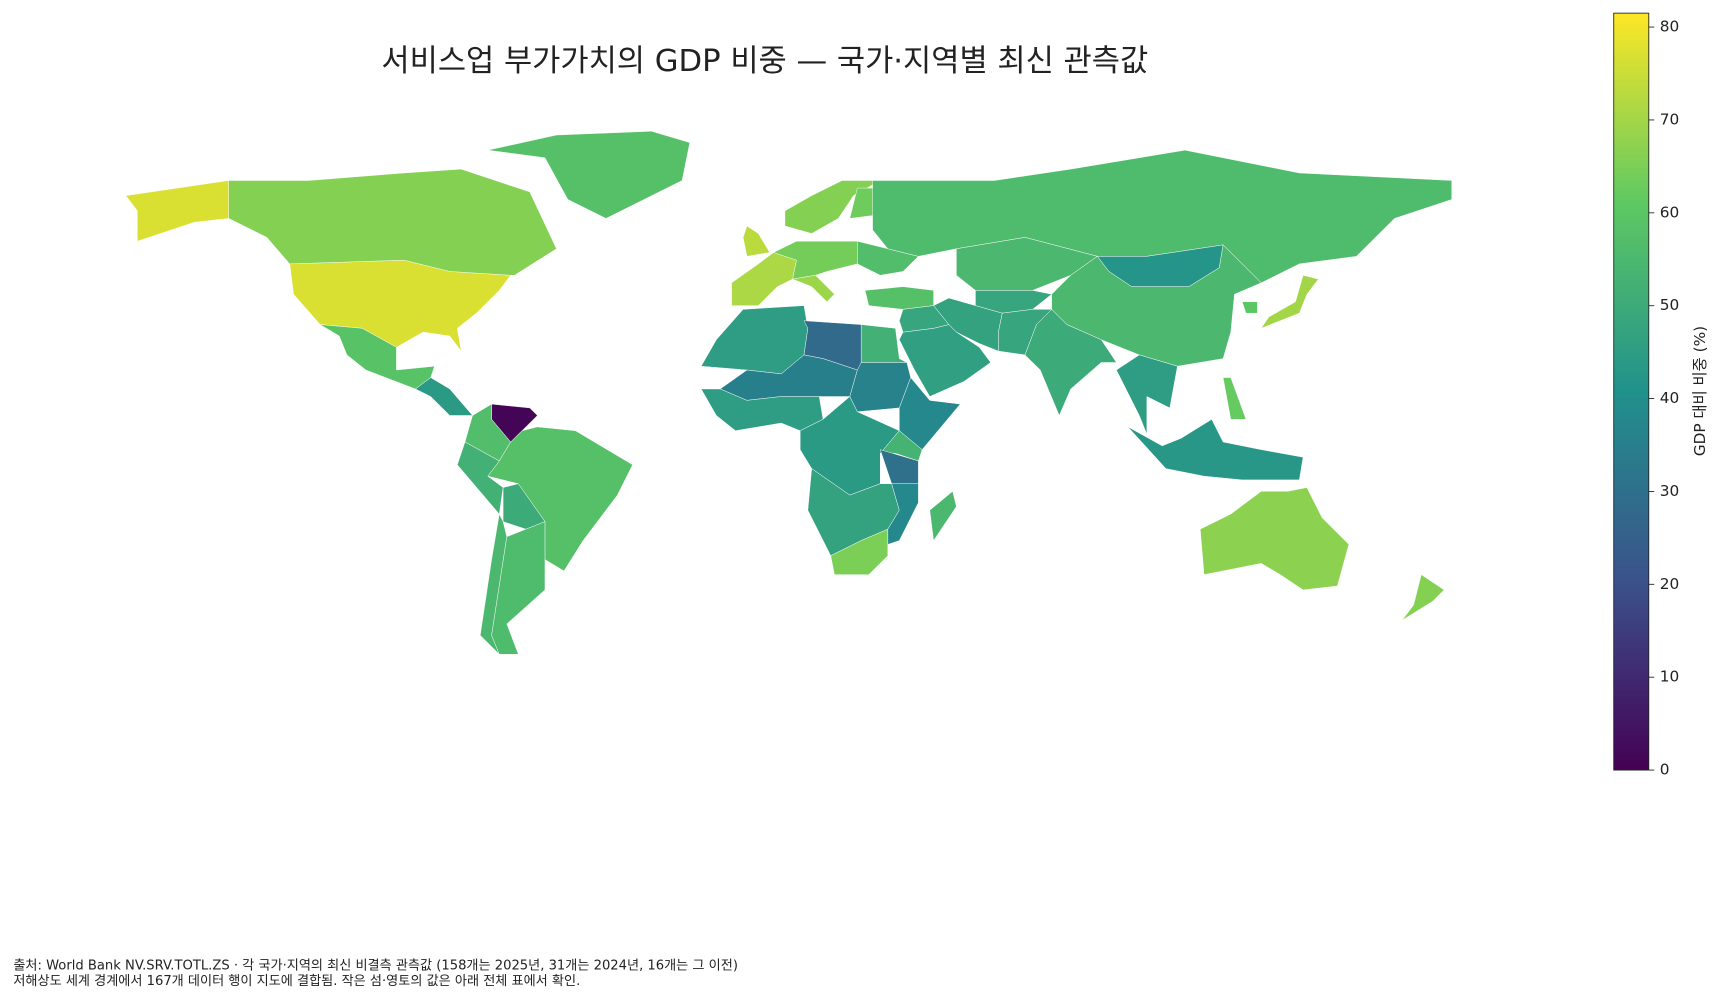 The height and width of the screenshot is (999, 1718). Describe the element at coordinates (1670, 119) in the screenshot. I see `colorbar-tick-label: 70` at that location.